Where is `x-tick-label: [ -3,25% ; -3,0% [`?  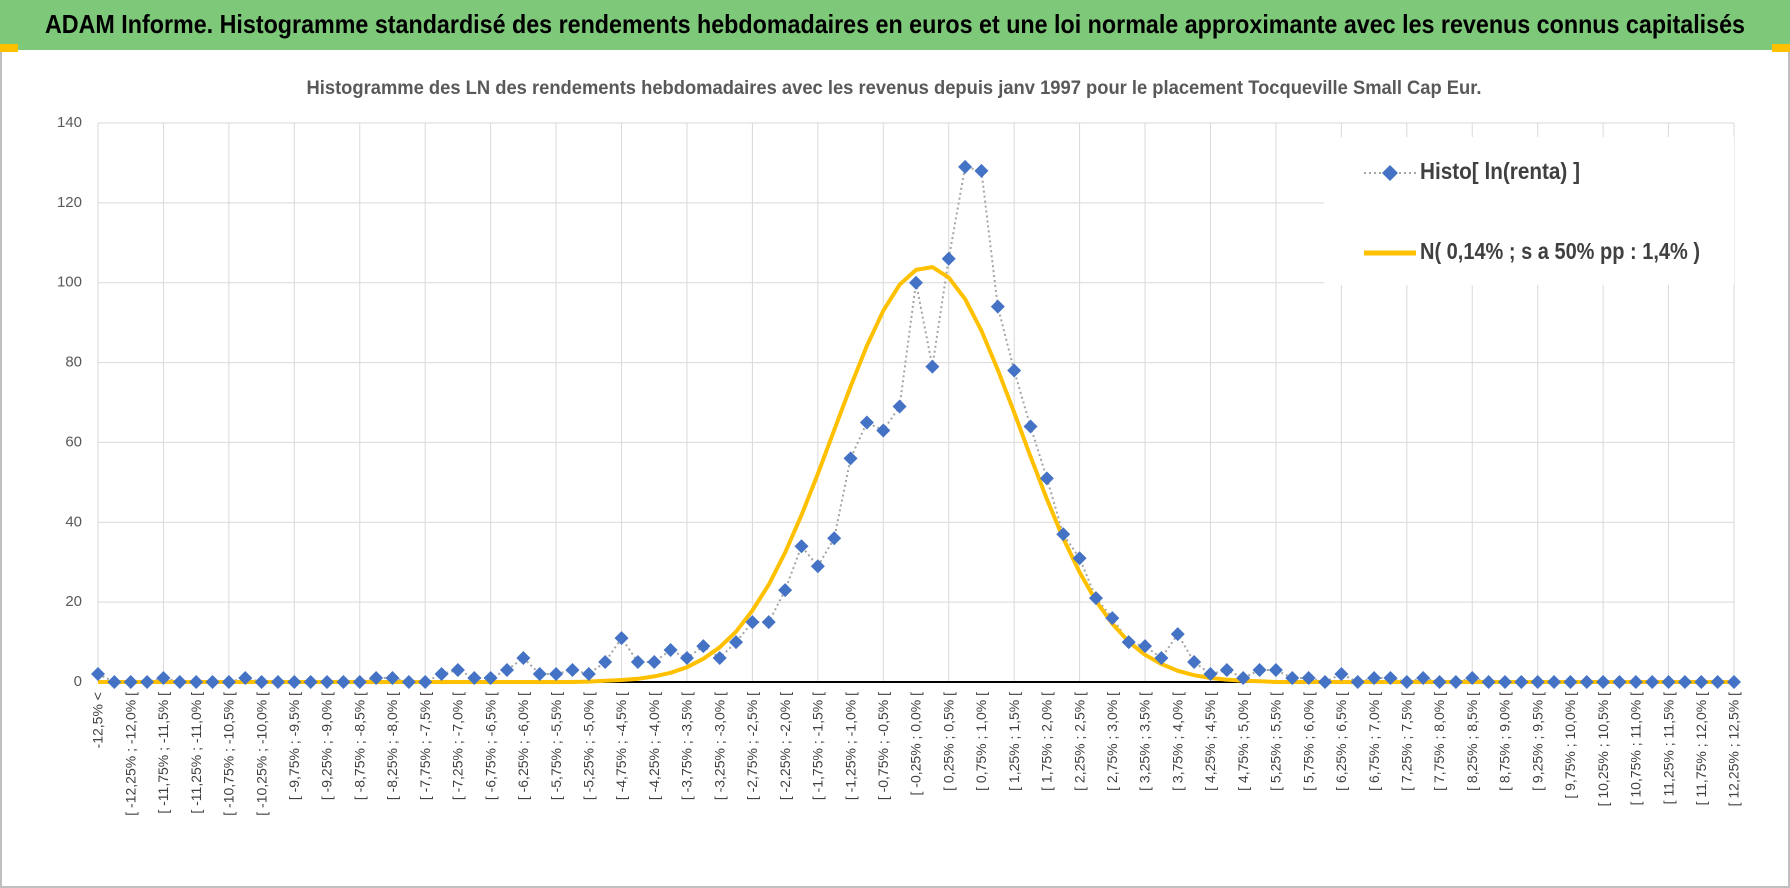
x-tick-label: [ -3,25% ; -3,0% [ is located at coordinates (719, 746).